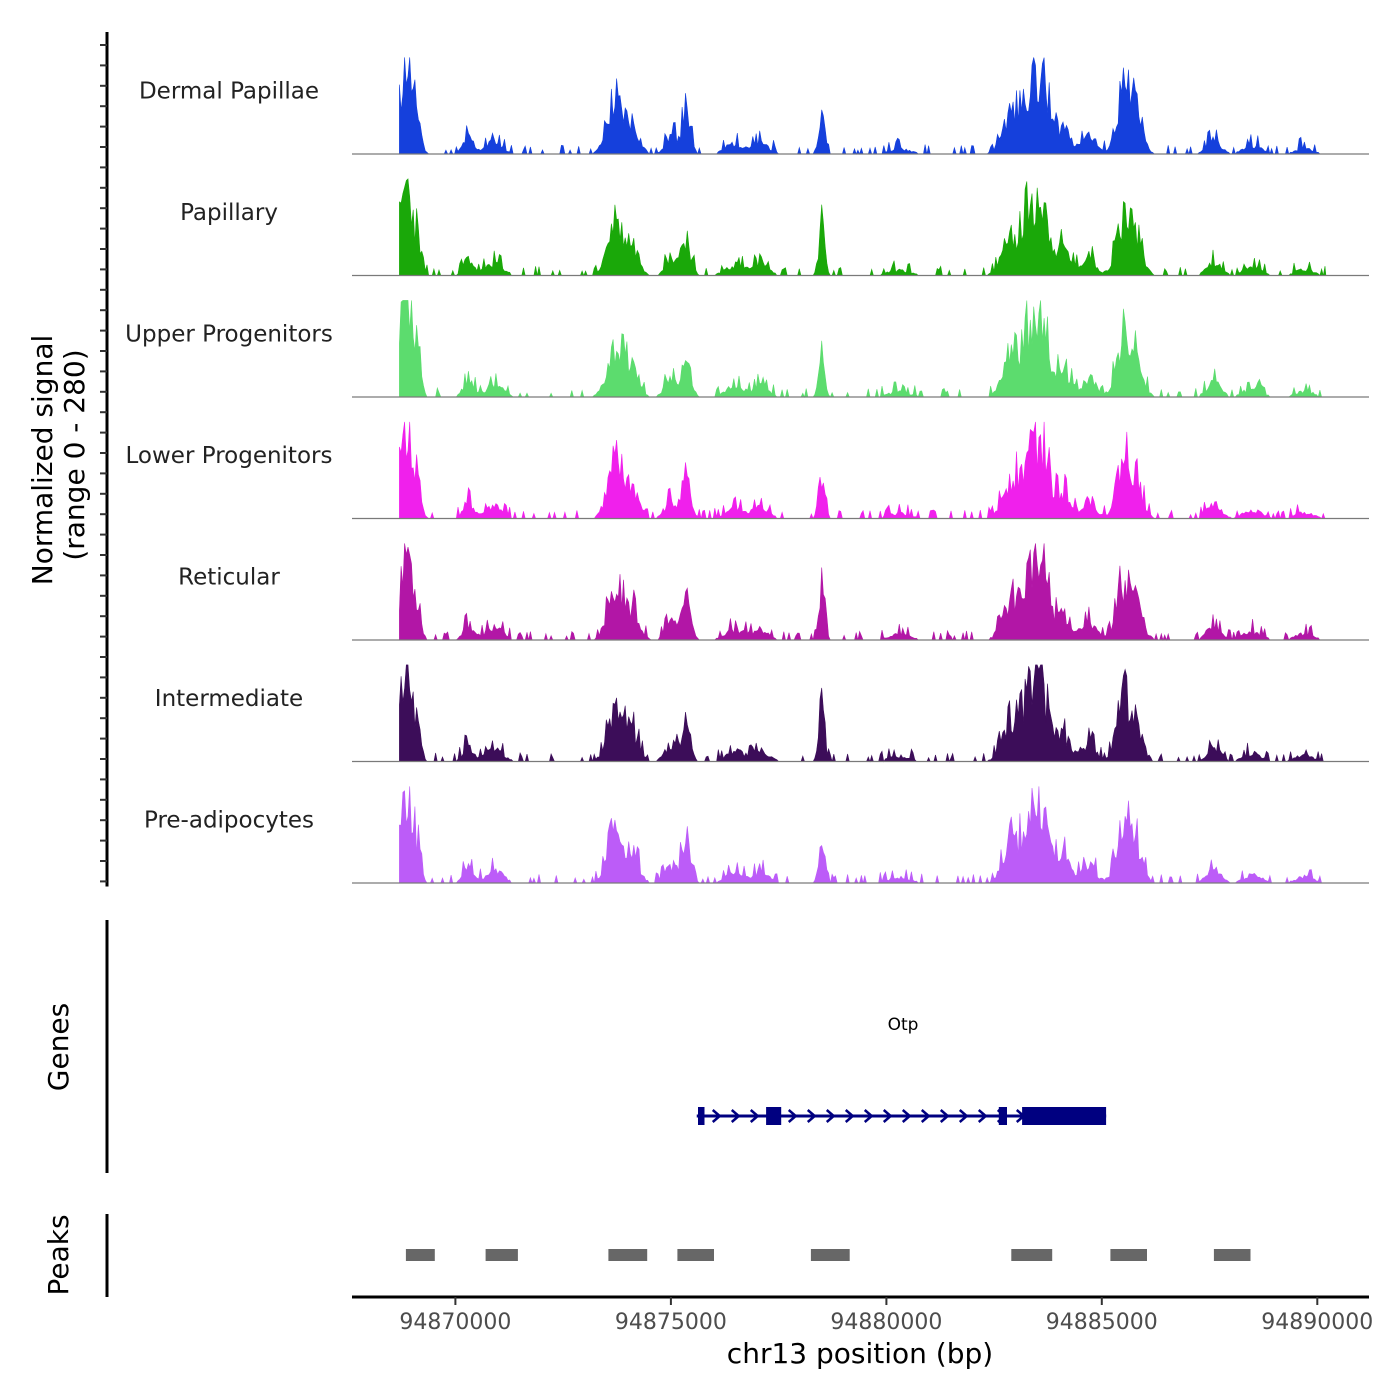 This screenshot has width=1400, height=1400. I want to click on x-axis-ticks: 94870000 94875000 94880000 94885000 94890000, so click(886, 1316).